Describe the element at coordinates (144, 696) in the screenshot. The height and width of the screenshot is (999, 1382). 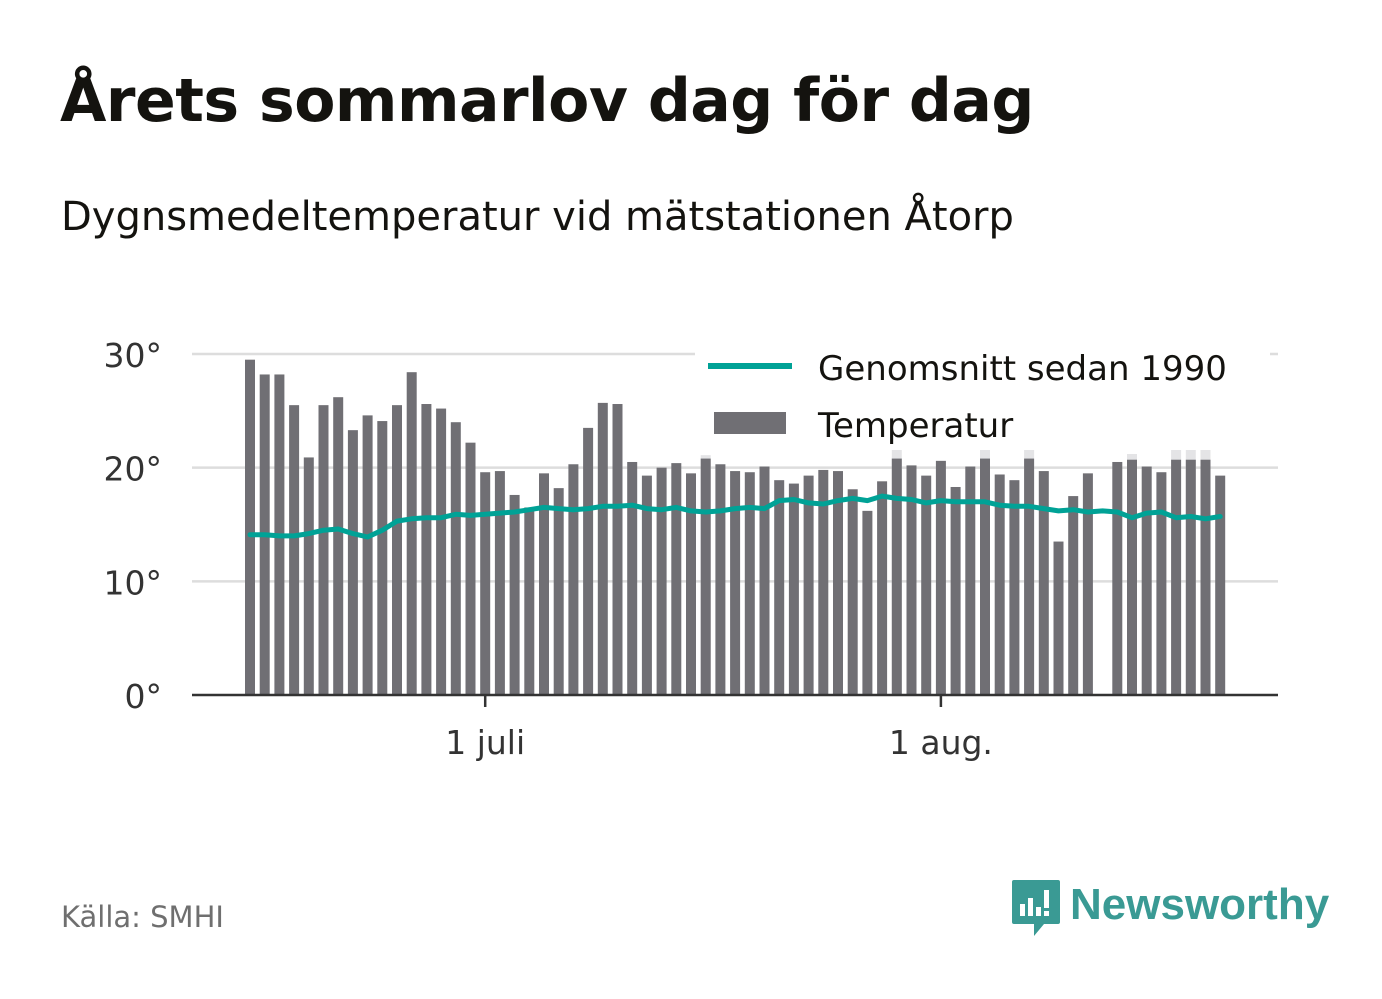
I see `y-tick-label: 0°` at that location.